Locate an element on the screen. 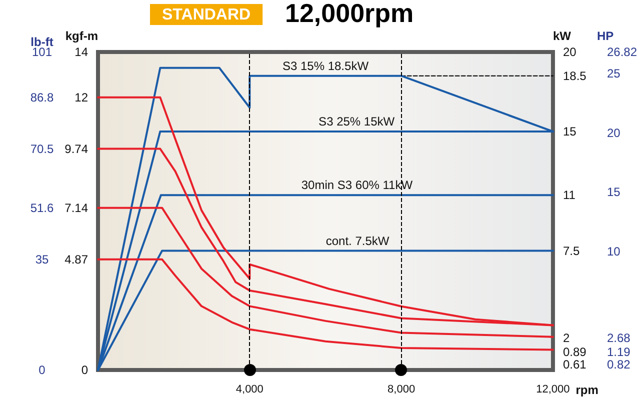 Image resolution: width=640 pixels, height=400 pixels. x-tick-label: 12,000 is located at coordinates (553, 390).